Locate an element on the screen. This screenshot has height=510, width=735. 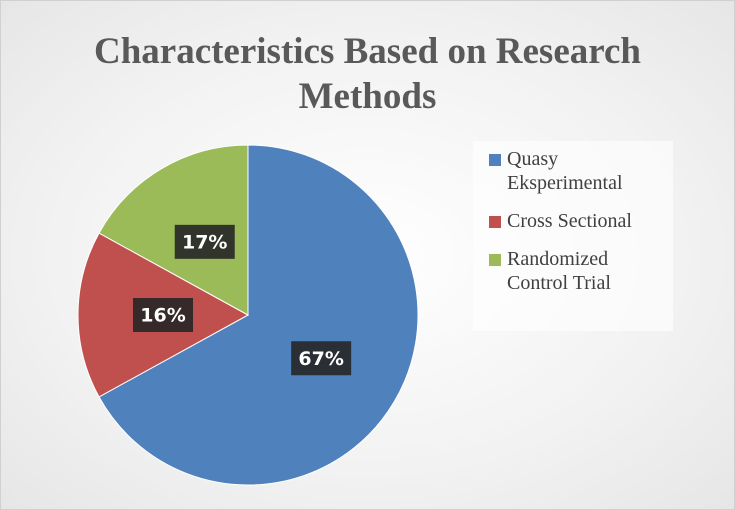
legend-entry: Cross Sectional is located at coordinates (572, 221).